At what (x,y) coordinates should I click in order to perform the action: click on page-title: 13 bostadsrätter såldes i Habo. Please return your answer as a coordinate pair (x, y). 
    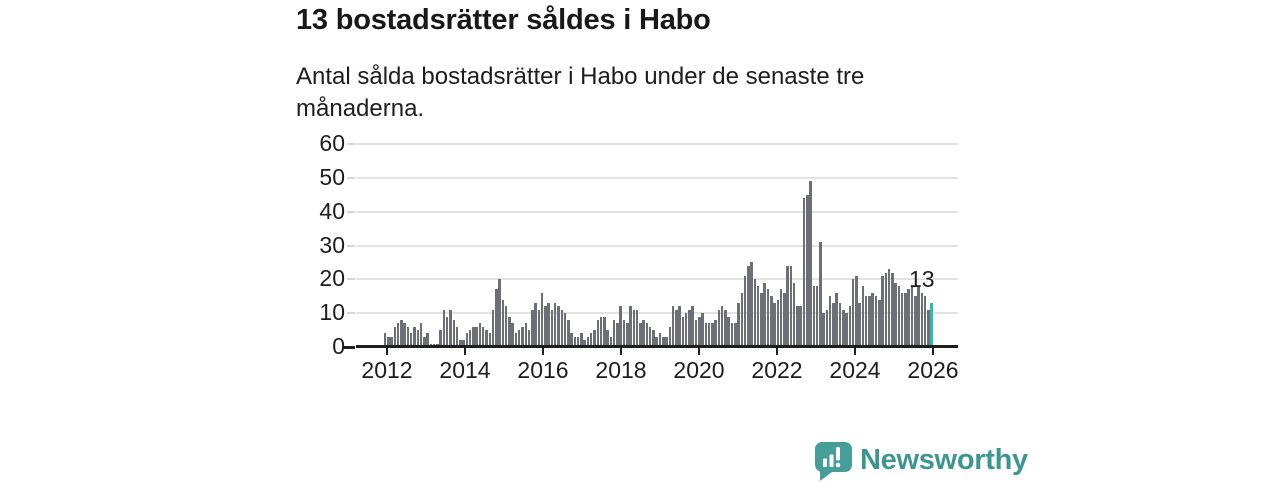
    Looking at the image, I should click on (503, 20).